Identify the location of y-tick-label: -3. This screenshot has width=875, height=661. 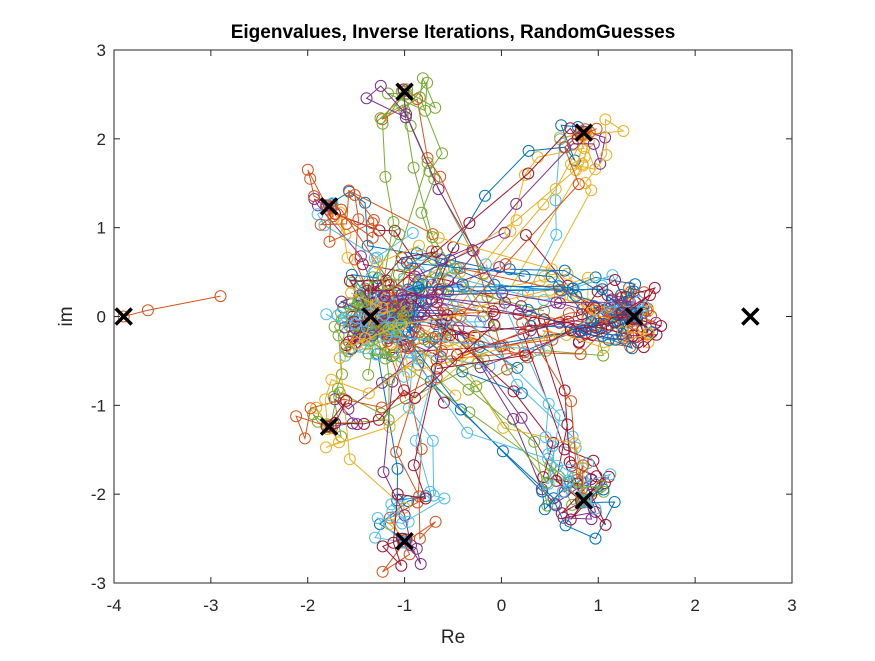
(98, 583).